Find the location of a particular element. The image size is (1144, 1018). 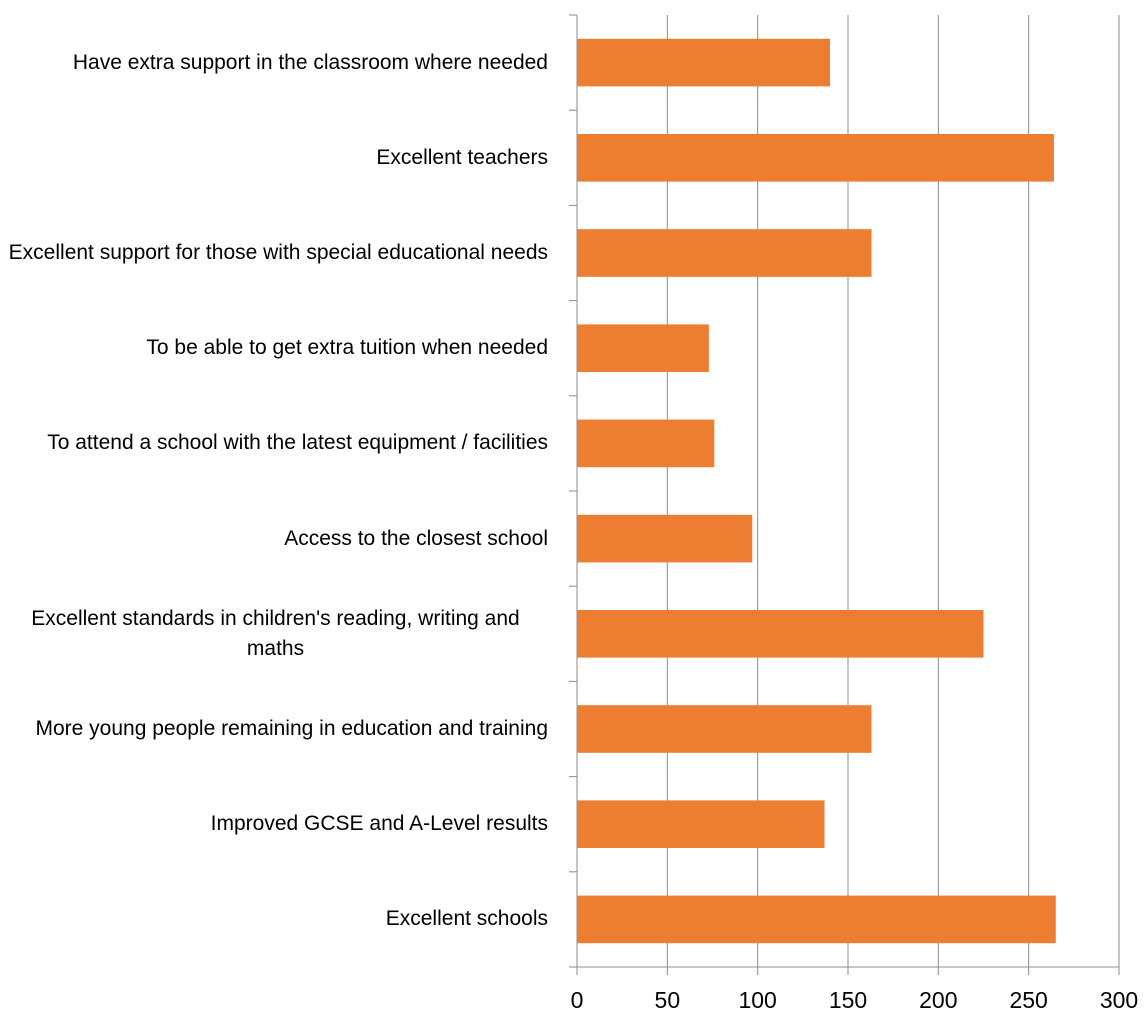

y-tick-label-box: Improved GCSE and A-Level results is located at coordinates (274, 824).